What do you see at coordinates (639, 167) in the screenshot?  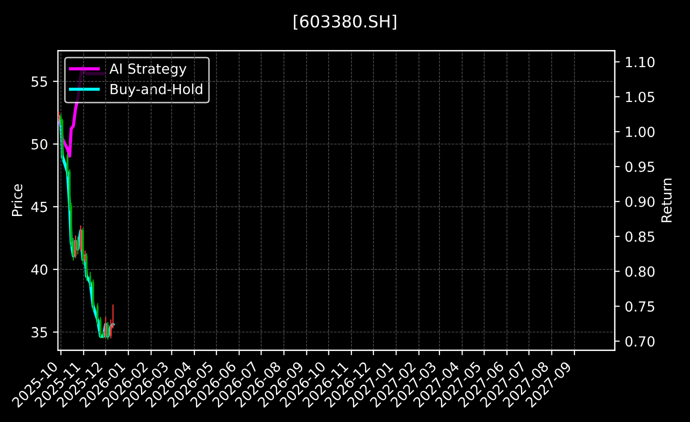 I see `y2-tick-label: 0.95` at bounding box center [639, 167].